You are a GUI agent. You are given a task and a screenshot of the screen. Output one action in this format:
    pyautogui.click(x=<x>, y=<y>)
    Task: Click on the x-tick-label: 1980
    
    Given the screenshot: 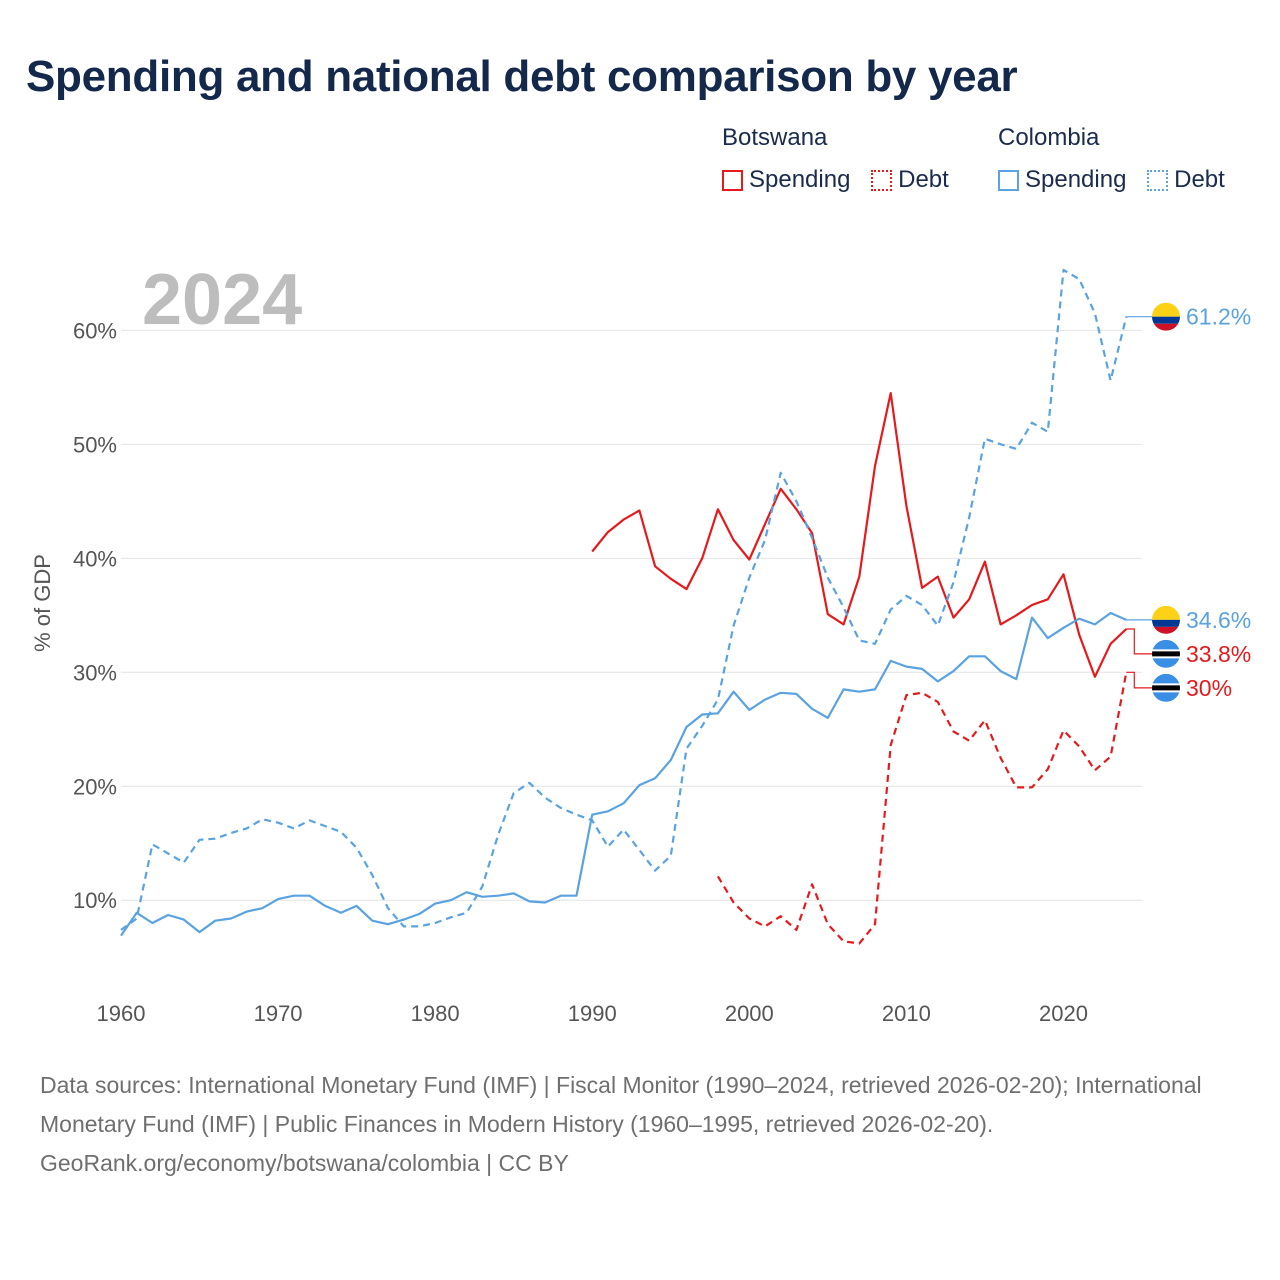 What is the action you would take?
    pyautogui.click(x=435, y=1013)
    